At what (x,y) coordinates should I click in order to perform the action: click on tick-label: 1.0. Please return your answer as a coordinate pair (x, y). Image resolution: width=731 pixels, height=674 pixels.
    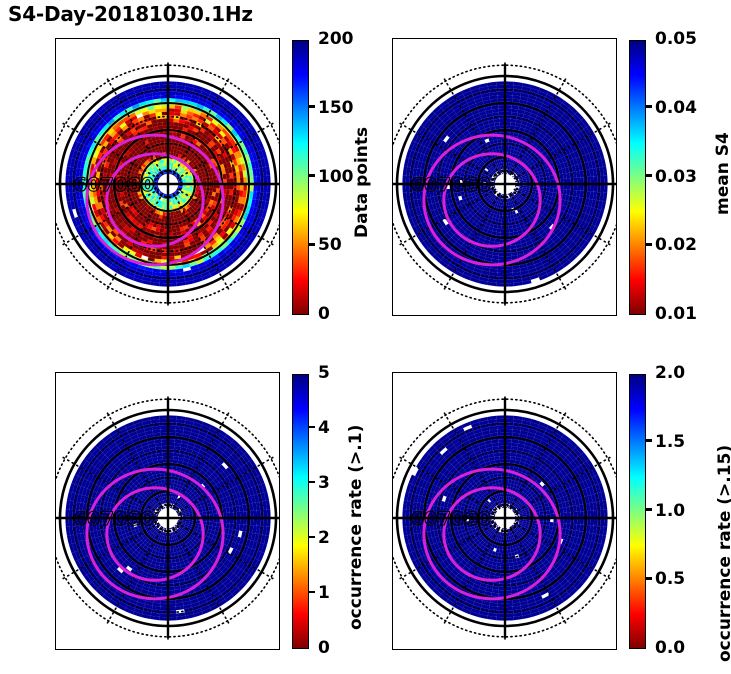
    Looking at the image, I should click on (670, 510).